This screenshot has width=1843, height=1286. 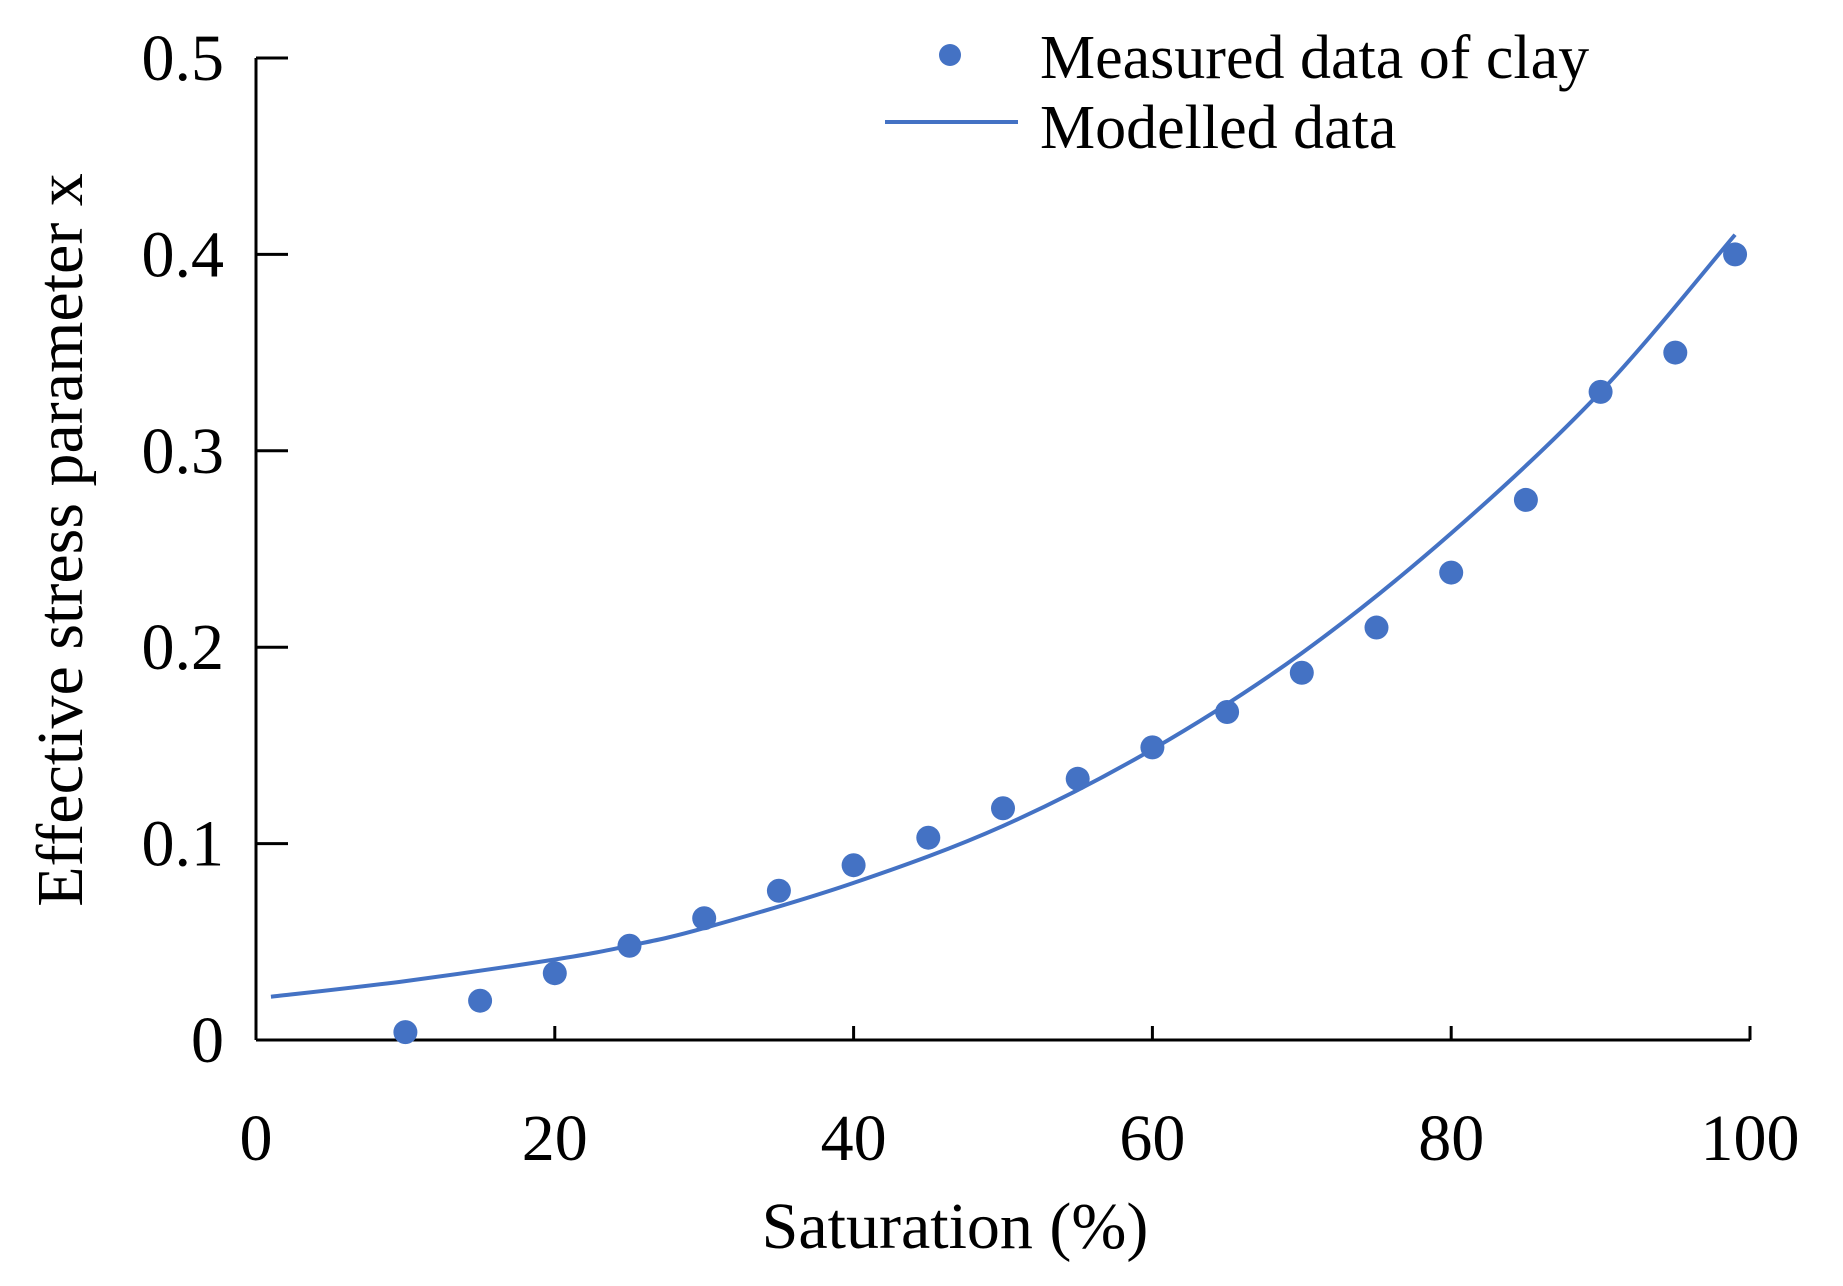 I want to click on y-tick-label: 0.4, so click(x=183, y=254).